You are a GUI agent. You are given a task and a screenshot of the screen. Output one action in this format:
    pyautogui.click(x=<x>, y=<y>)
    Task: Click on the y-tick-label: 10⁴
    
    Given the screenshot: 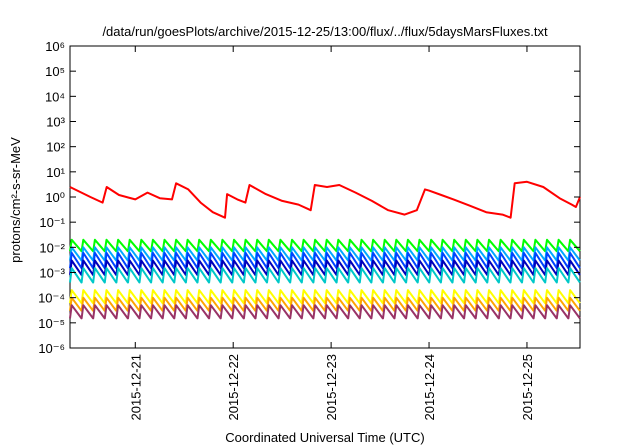 What is the action you would take?
    pyautogui.click(x=55, y=96)
    